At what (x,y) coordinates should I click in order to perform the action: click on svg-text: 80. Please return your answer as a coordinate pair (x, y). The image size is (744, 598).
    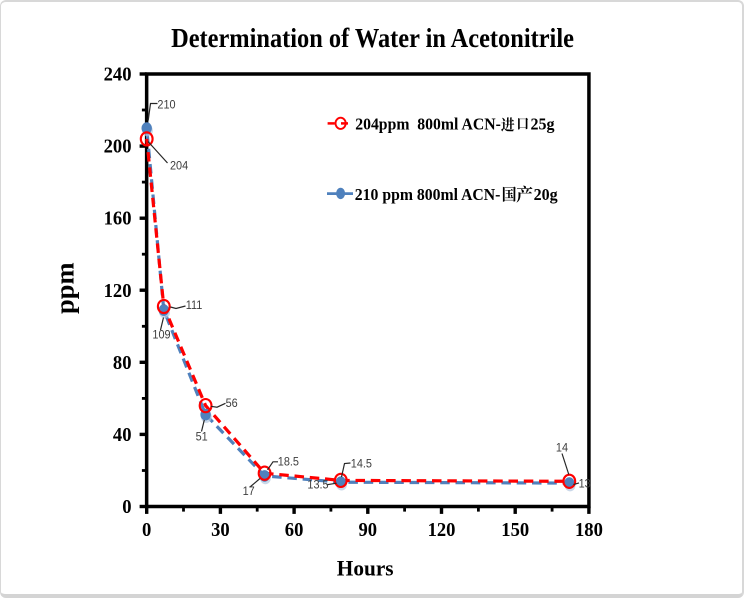
    Looking at the image, I should click on (122, 363).